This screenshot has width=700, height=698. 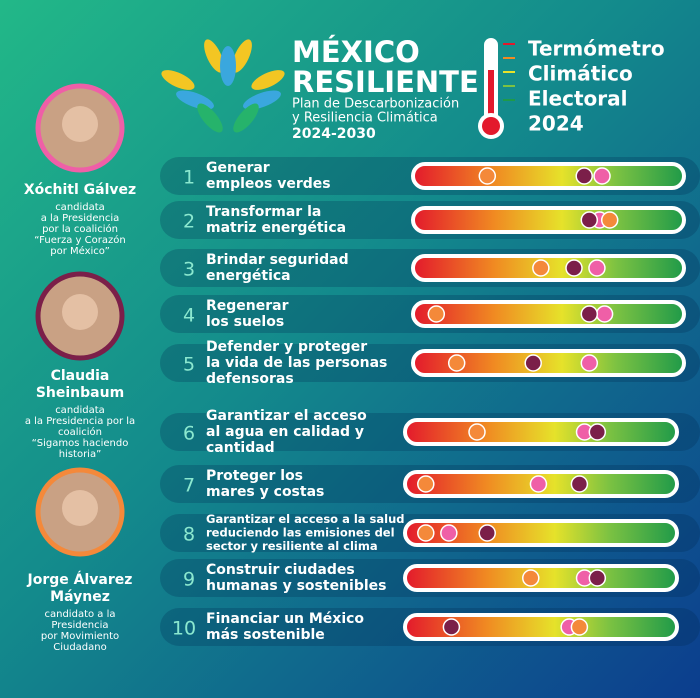 I want to click on plan-text: y Resiliencia Climática, so click(x=365, y=118).